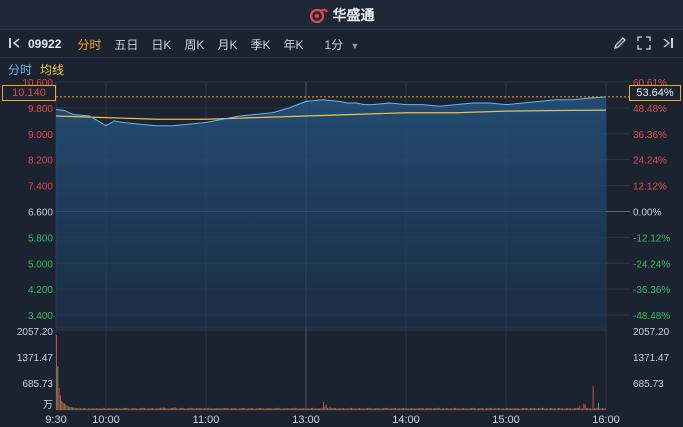  I want to click on tab-month-k: 月K, so click(227, 44).